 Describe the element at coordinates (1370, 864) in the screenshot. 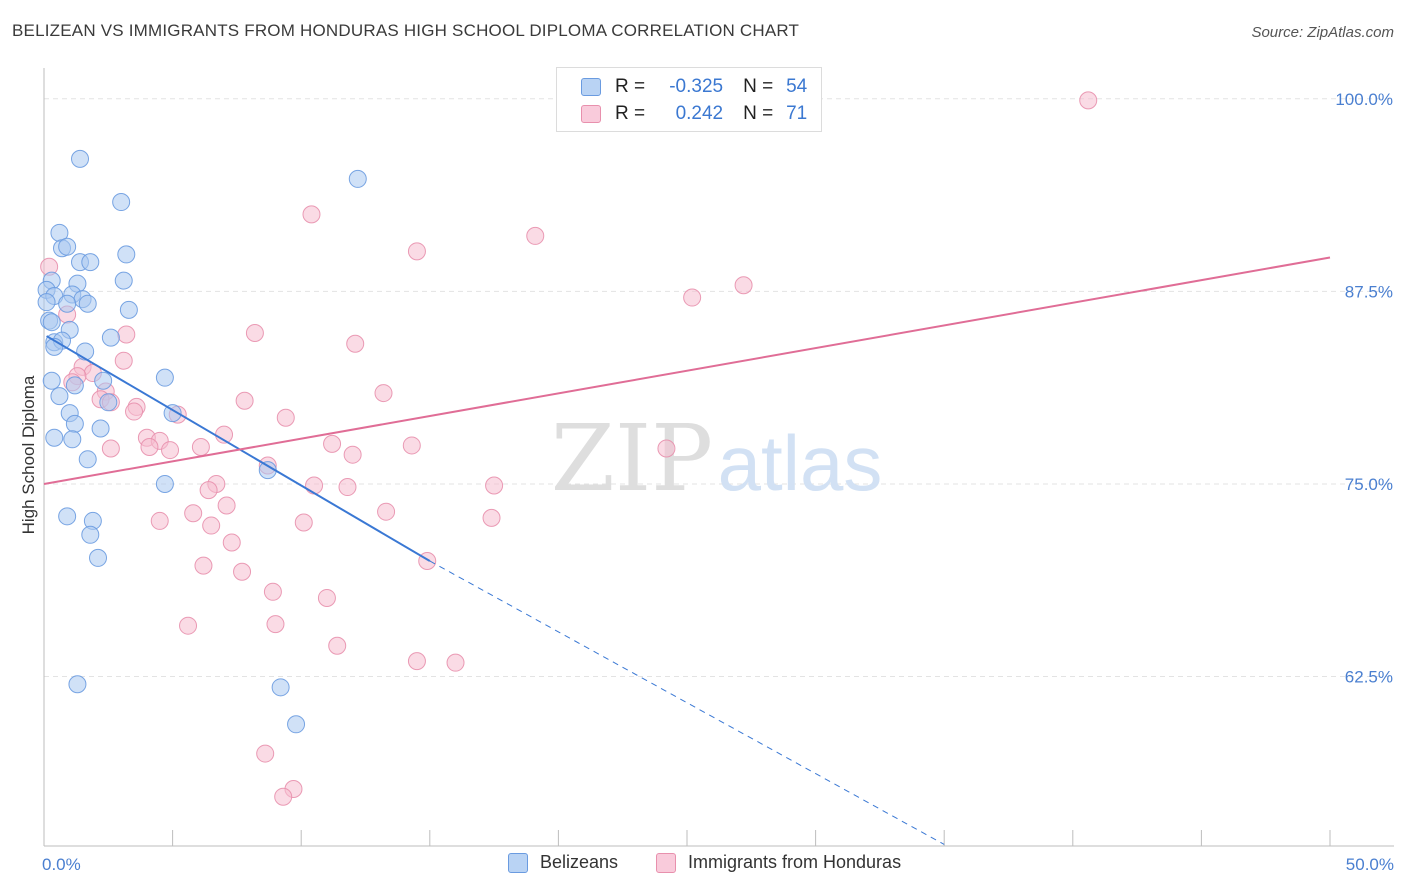

I see `x-tick-label: 50.0%` at that location.